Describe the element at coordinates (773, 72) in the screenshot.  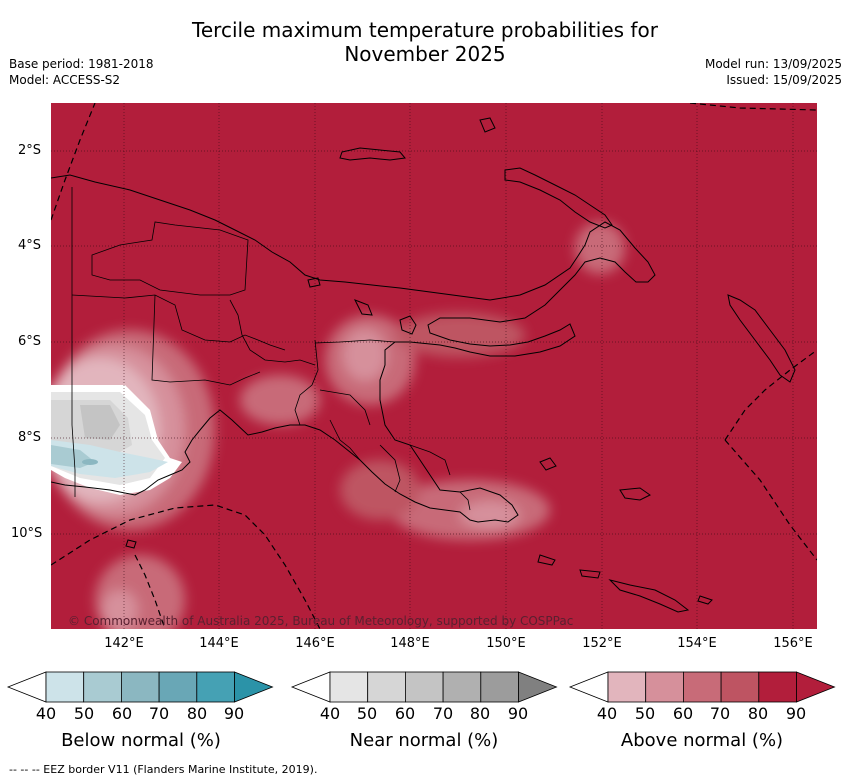
I see `meta-right: Model run: 13/09/2025 Issued: 15/09/2025` at that location.